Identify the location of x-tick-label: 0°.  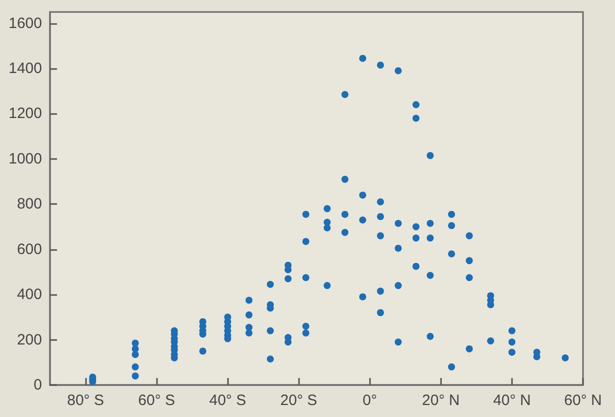
(369, 400).